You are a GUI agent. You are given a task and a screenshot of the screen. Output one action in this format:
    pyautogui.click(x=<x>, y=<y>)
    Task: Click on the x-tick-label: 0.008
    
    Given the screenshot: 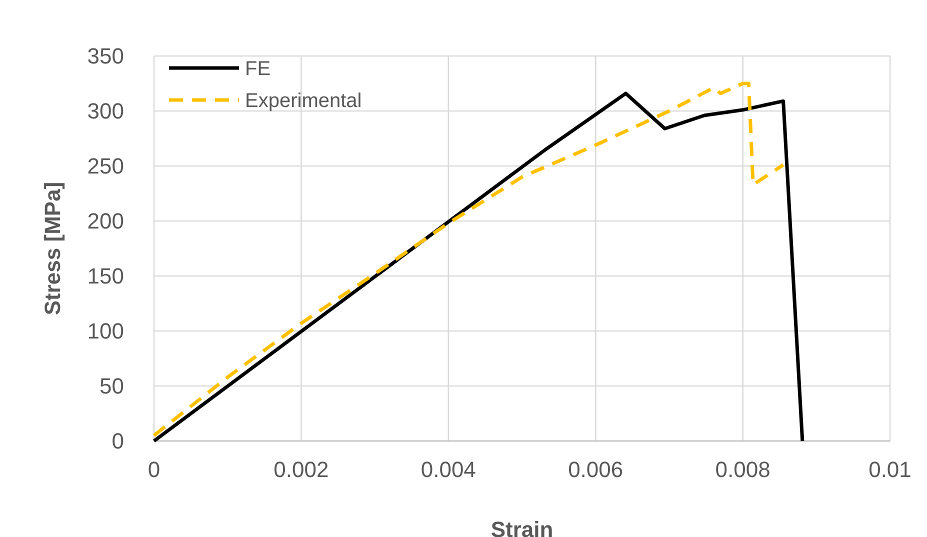 What is the action you would take?
    pyautogui.click(x=742, y=469)
    